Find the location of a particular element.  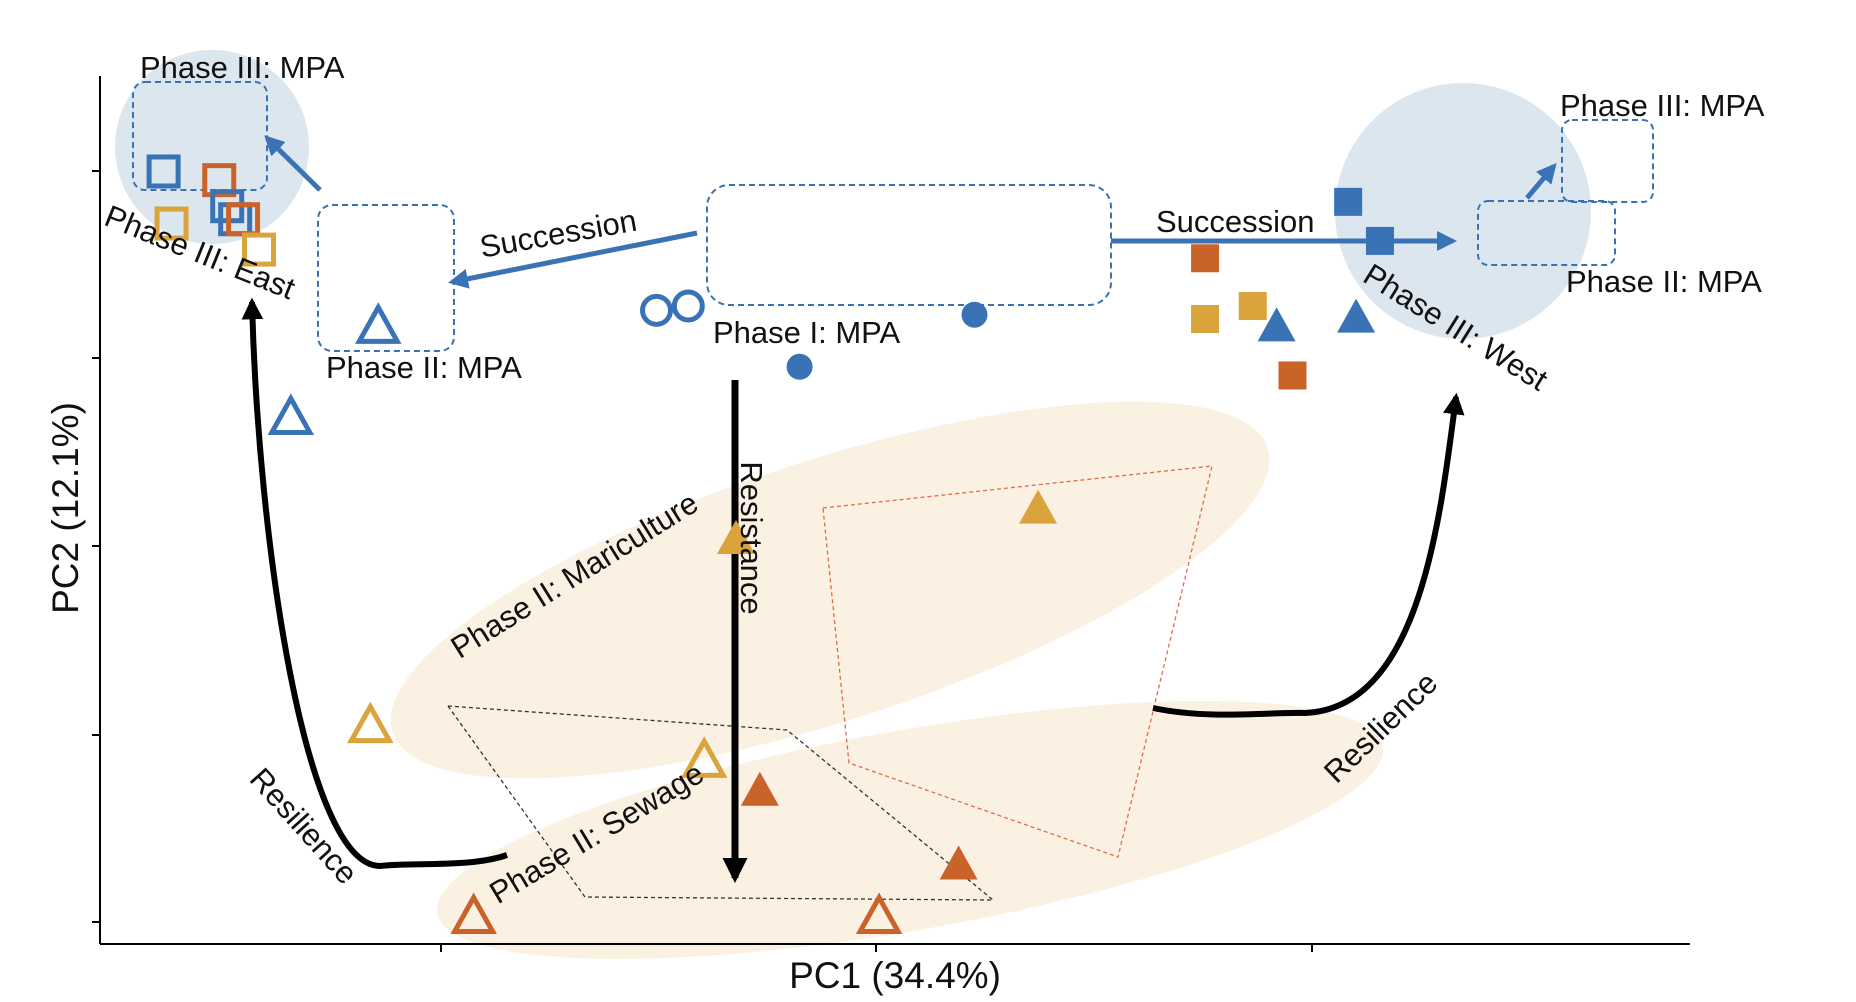

label-phase3-west-mpa: Phase III: MPA is located at coordinates (1662, 105).